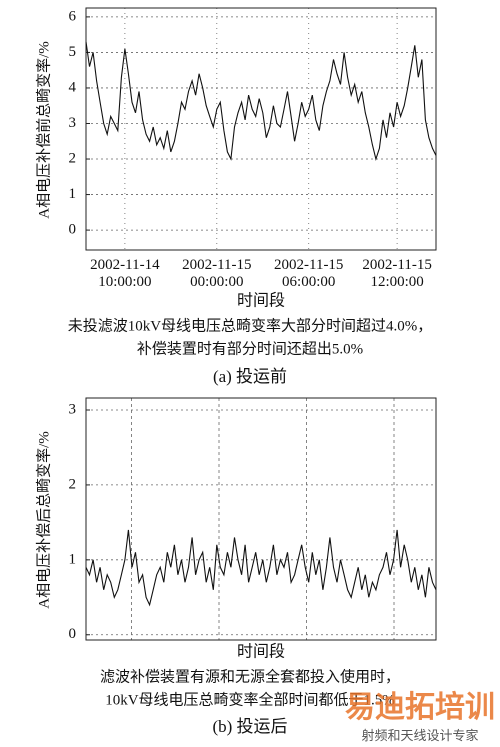 The width and height of the screenshot is (500, 747). I want to click on y-tick-label: 4, so click(73, 87).